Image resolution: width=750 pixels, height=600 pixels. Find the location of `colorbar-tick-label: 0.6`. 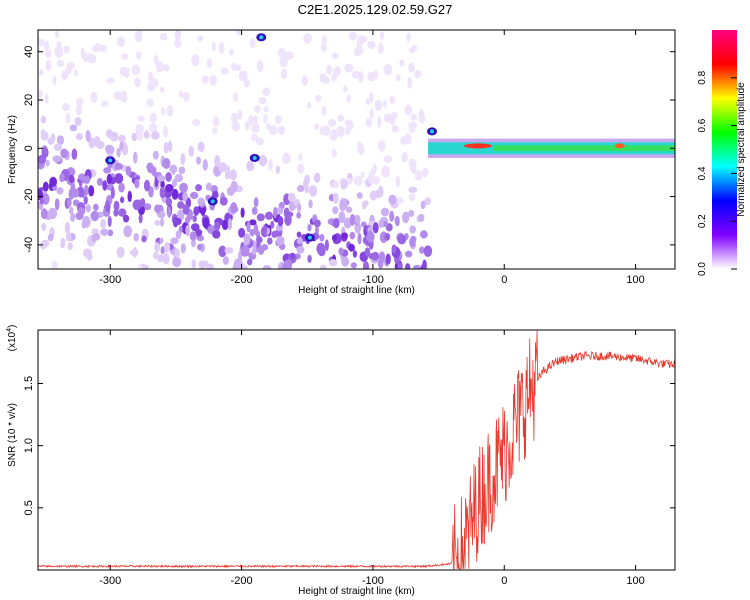

colorbar-tick-label: 0.6 is located at coordinates (702, 125).